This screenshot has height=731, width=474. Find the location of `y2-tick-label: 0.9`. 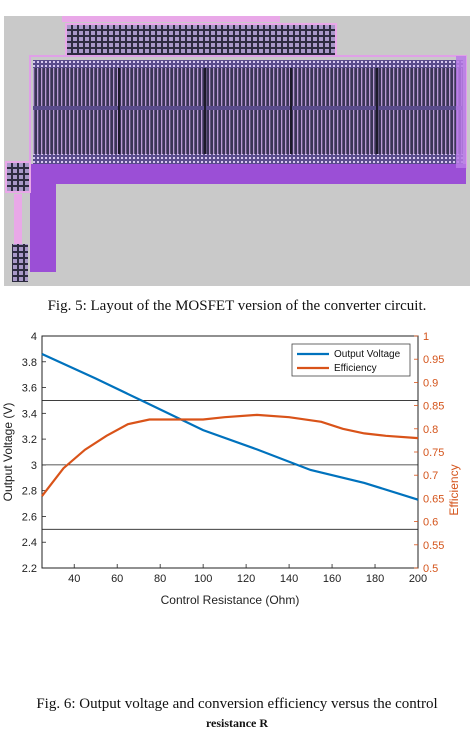

y2-tick-label: 0.9 is located at coordinates (430, 383).